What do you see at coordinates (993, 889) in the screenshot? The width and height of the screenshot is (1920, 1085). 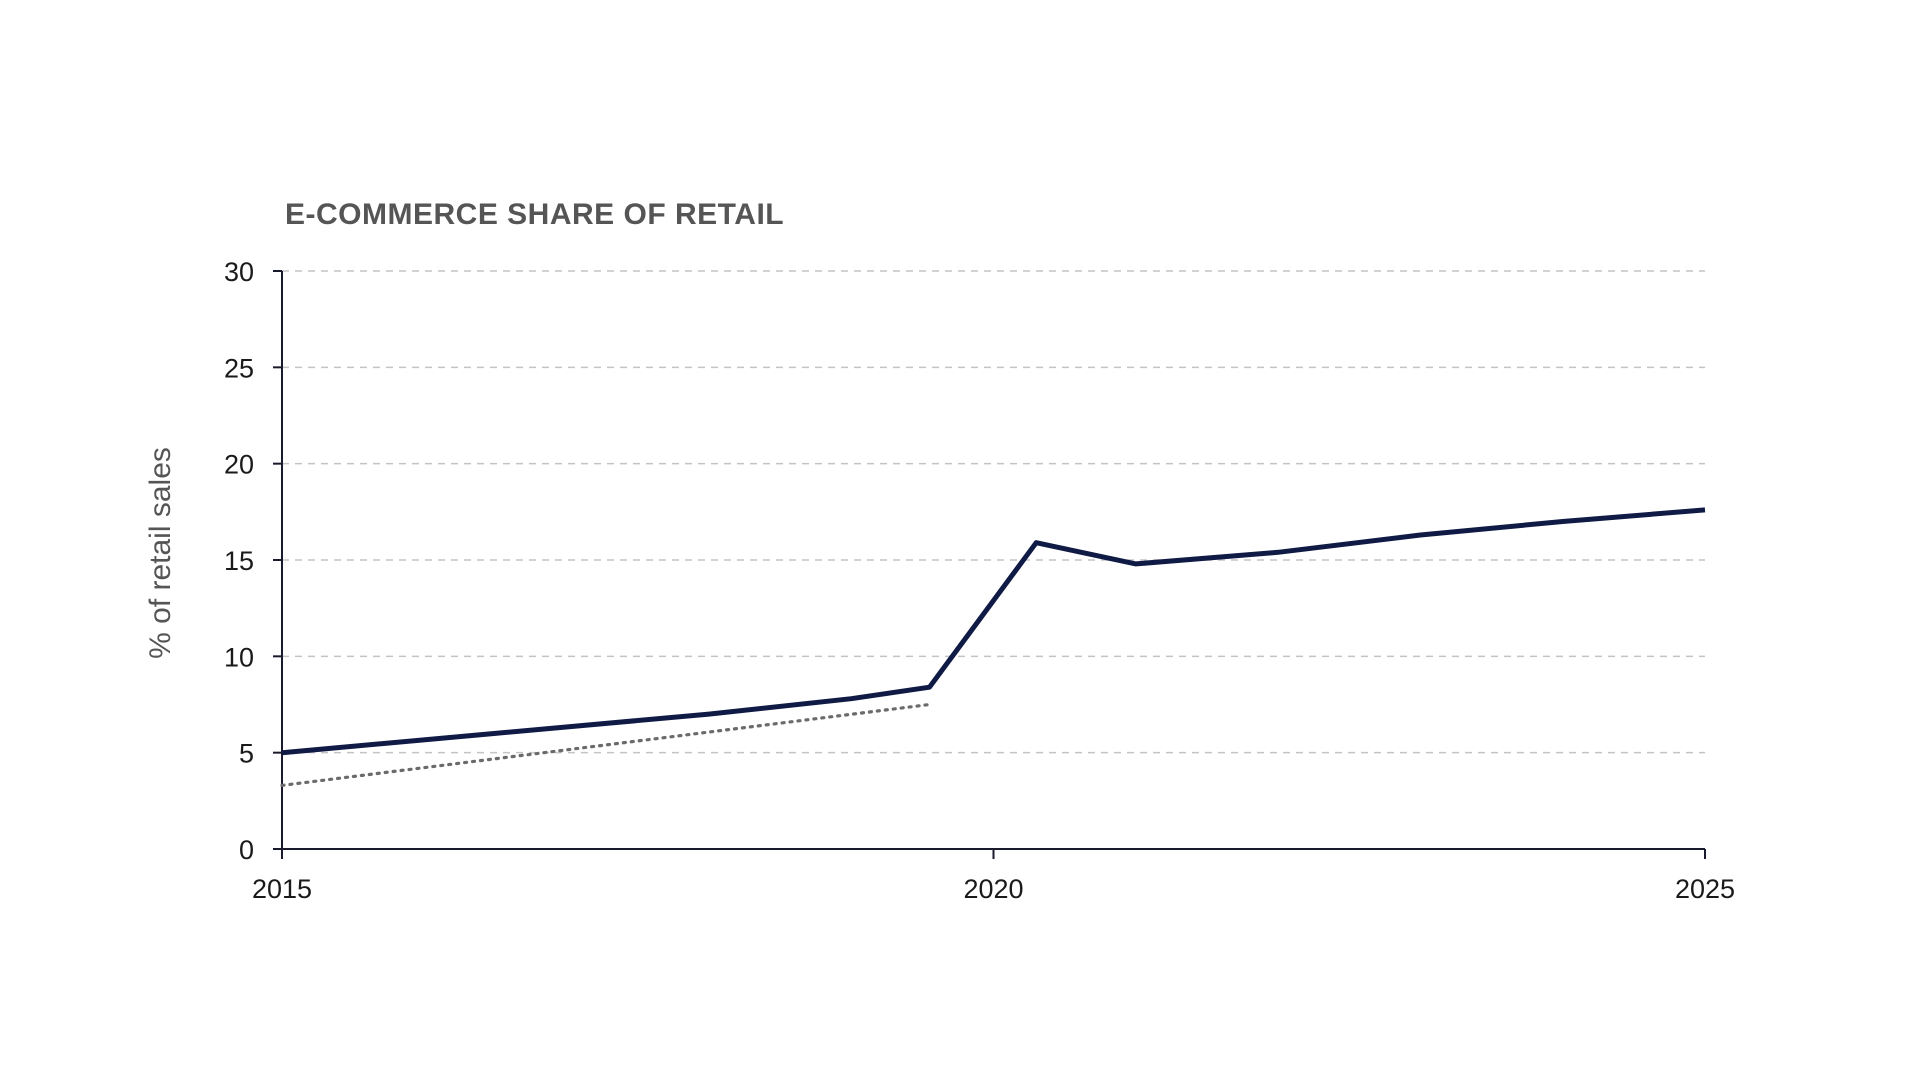 I see `x-tick-label-2020: 2020` at bounding box center [993, 889].